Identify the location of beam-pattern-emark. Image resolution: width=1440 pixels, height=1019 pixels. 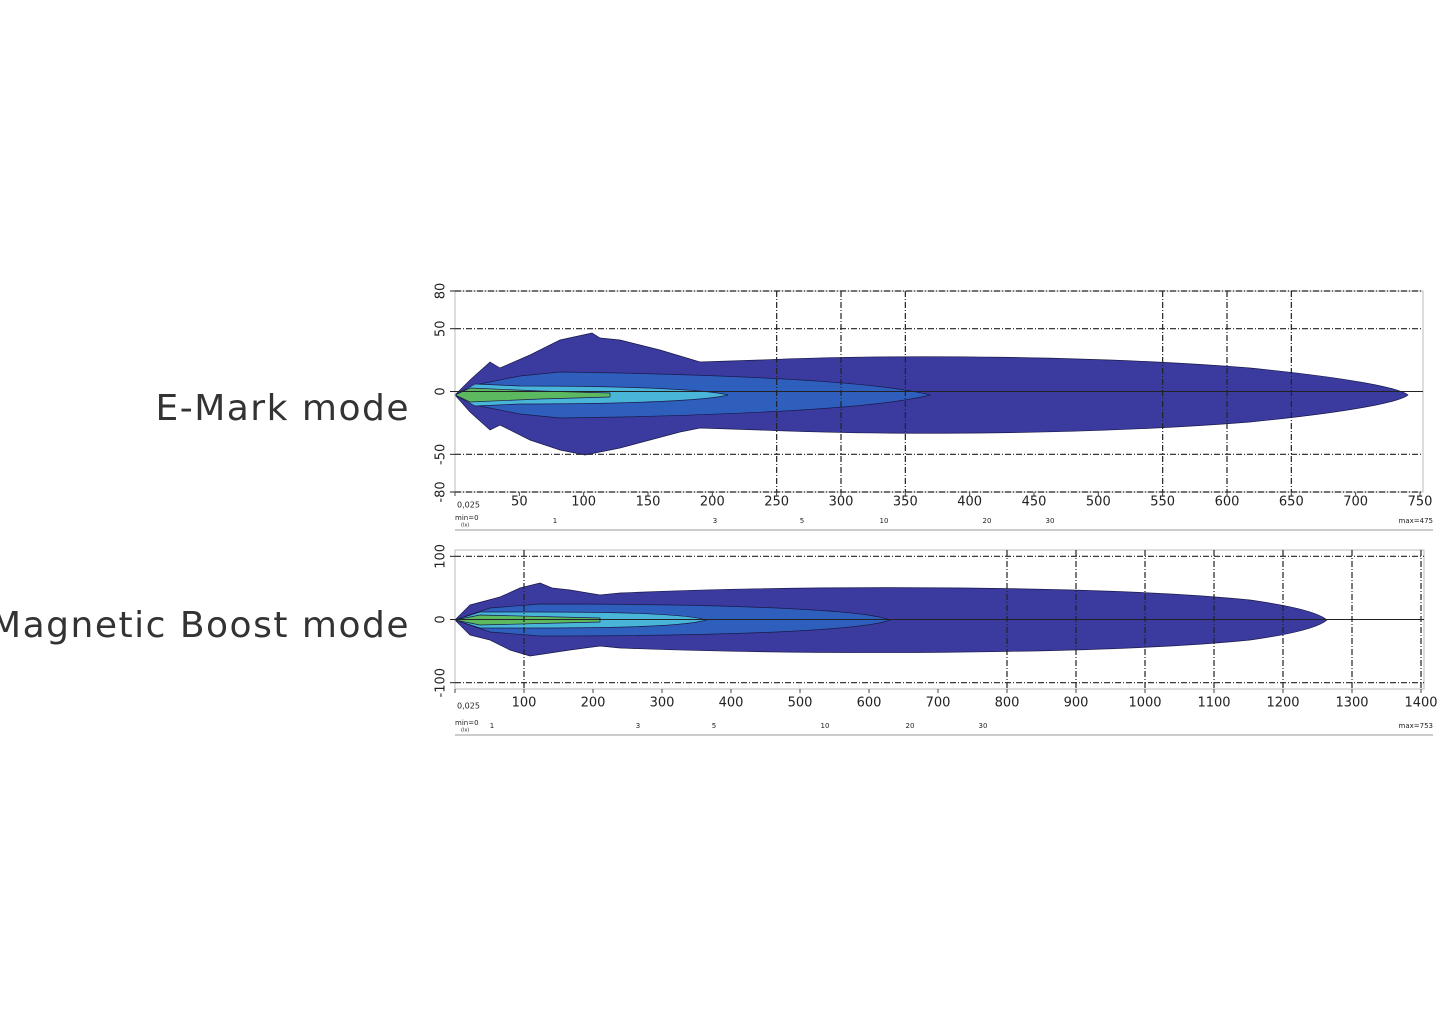
(931, 394).